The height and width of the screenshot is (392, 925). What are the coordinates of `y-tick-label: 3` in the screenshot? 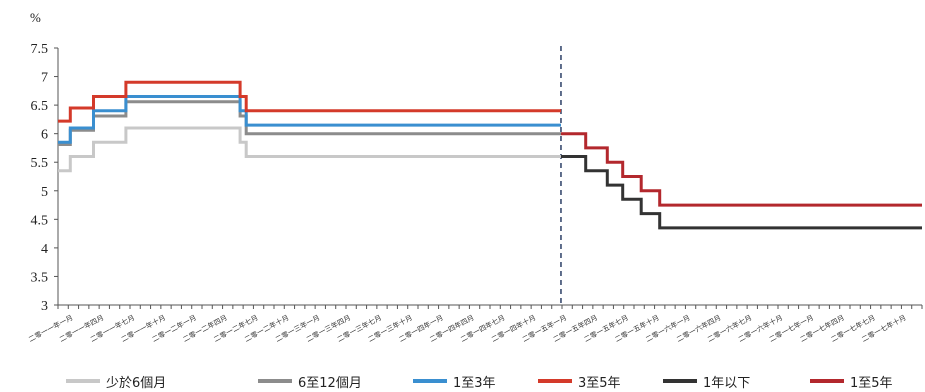 It's located at (44, 306).